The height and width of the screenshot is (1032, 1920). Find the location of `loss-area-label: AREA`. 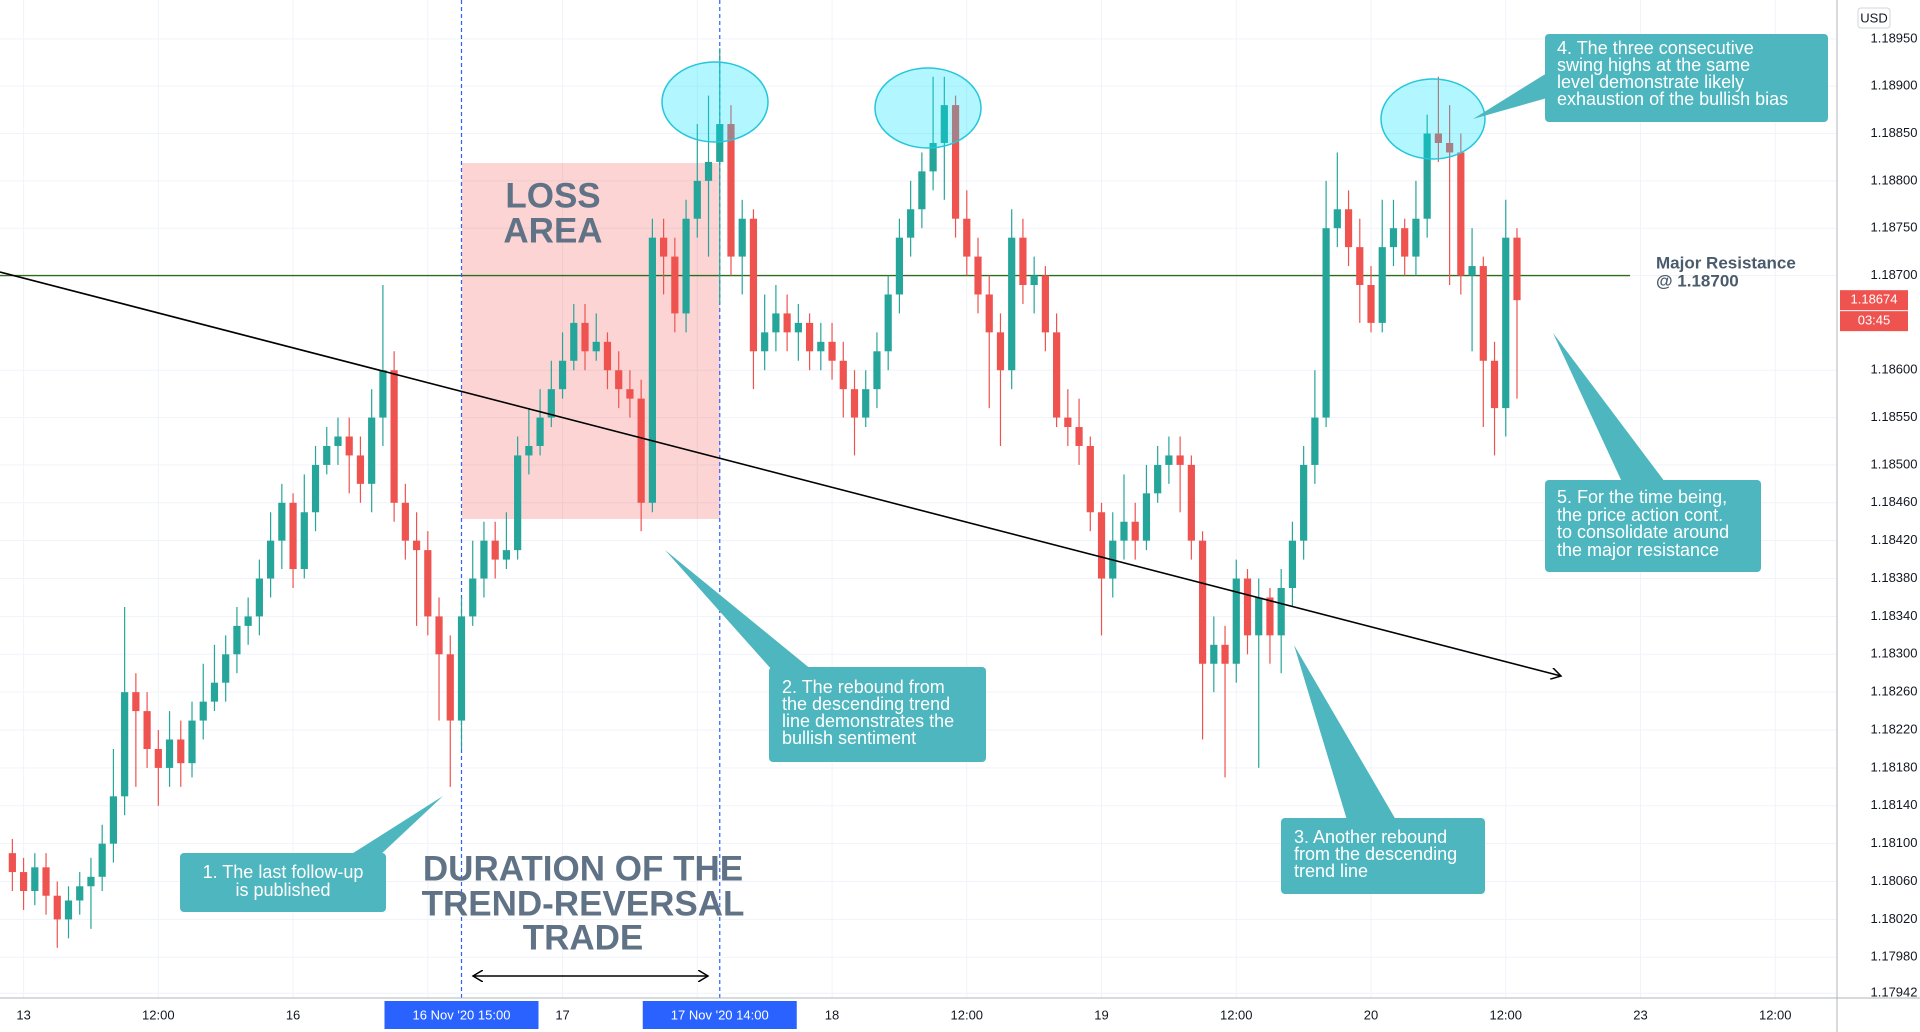

loss-area-label: AREA is located at coordinates (552, 230).